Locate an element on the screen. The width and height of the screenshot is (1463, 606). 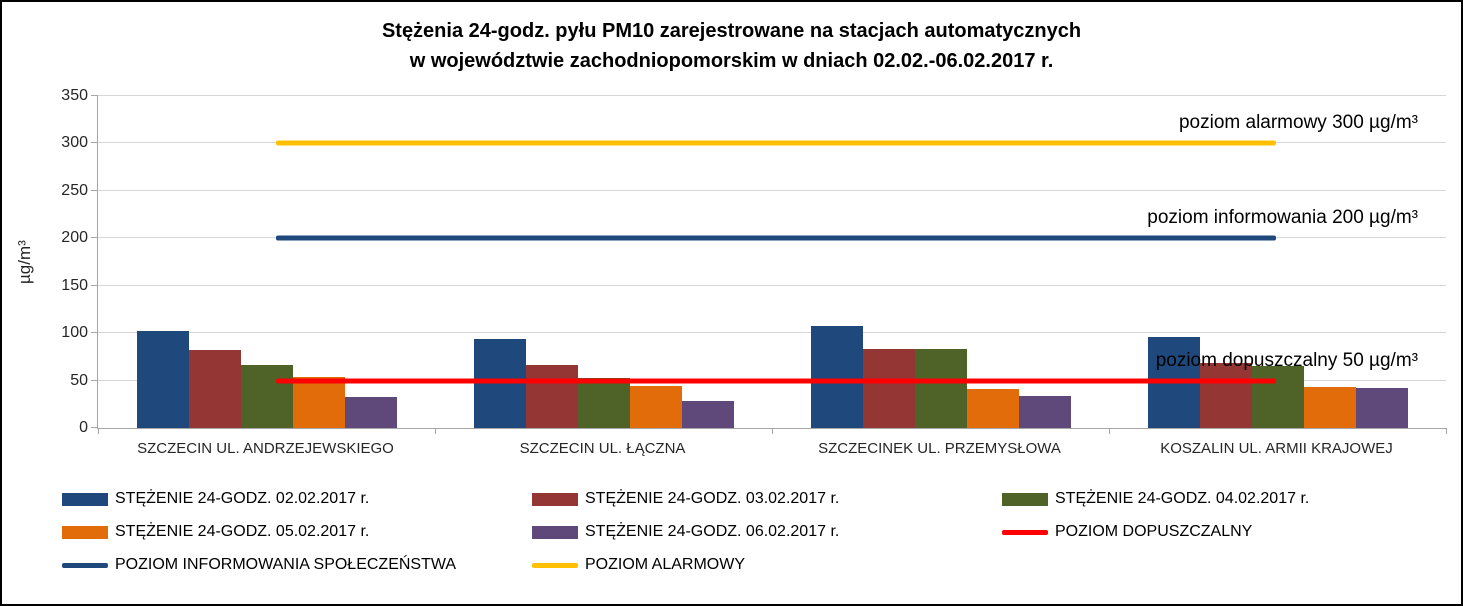
y-axis-title: µg/m³ is located at coordinates (24, 262).